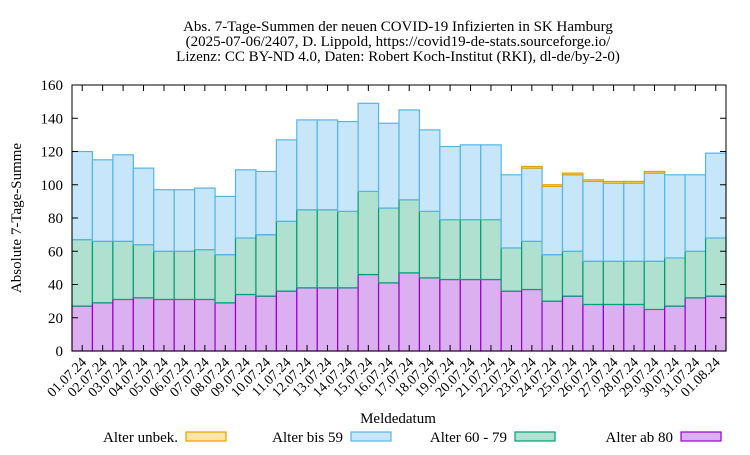 The width and height of the screenshot is (750, 455). What do you see at coordinates (52, 153) in the screenshot?
I see `y-tick-label: 120` at bounding box center [52, 153].